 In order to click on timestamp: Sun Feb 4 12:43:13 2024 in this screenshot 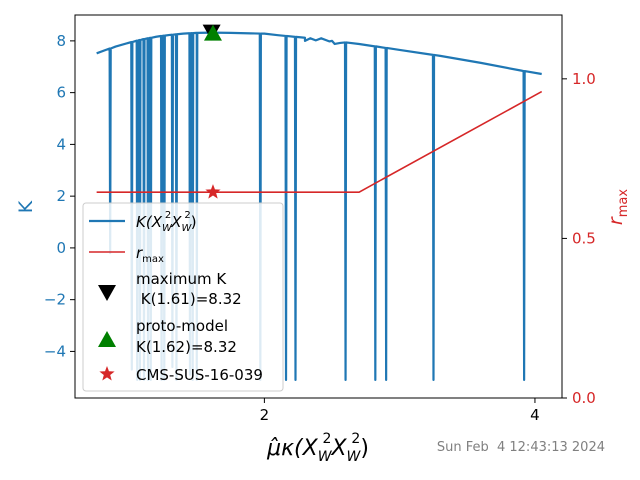, I will do `click(521, 447)`.